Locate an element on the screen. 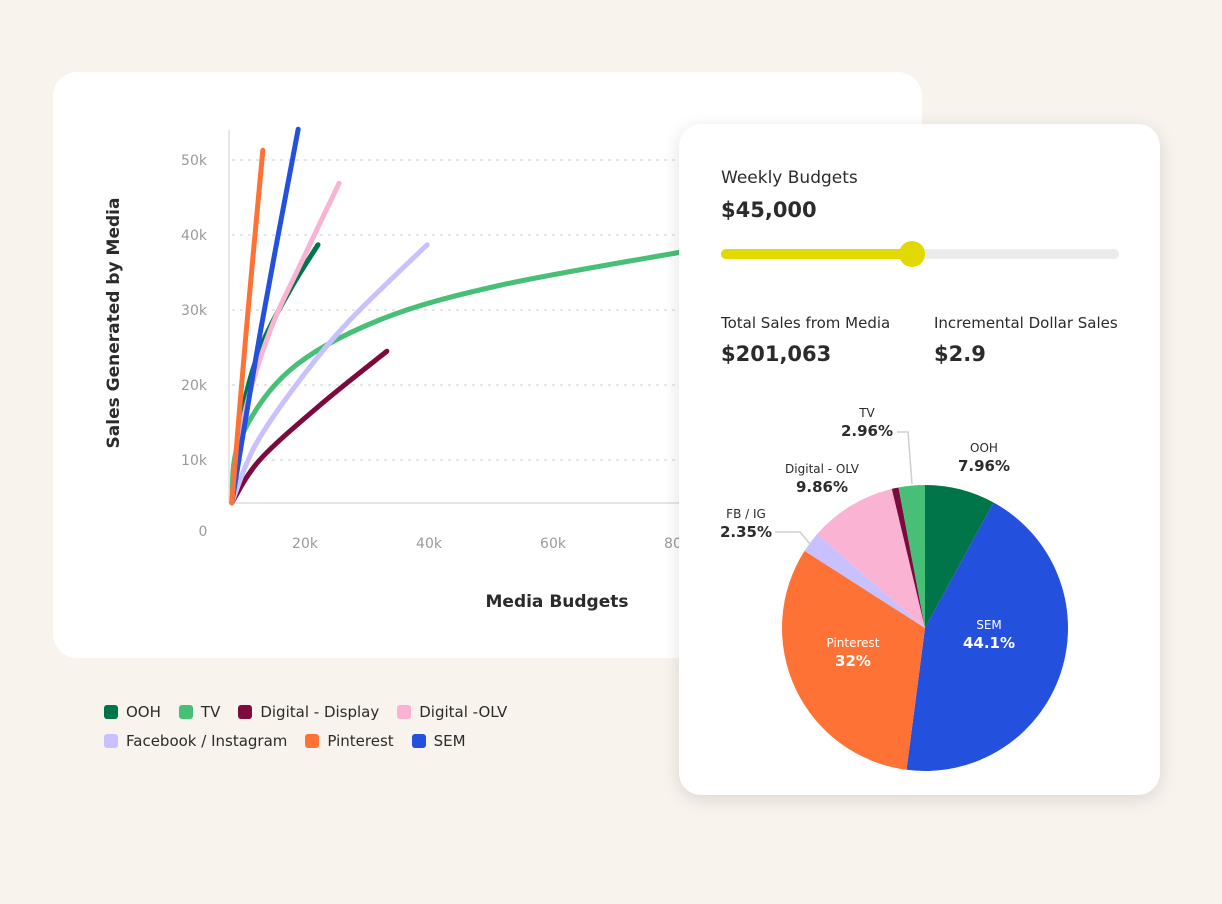  legend-label: Pinterest is located at coordinates (360, 741).